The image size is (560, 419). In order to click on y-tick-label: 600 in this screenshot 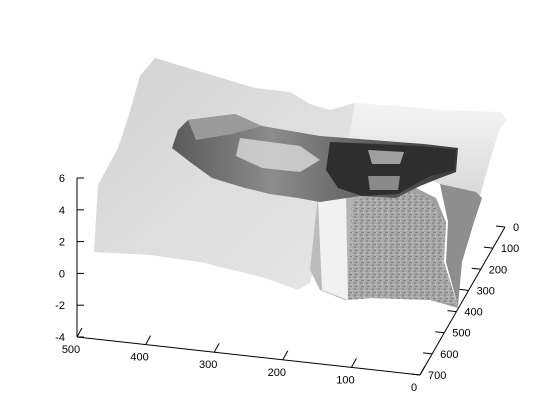, I will do `click(449, 355)`.